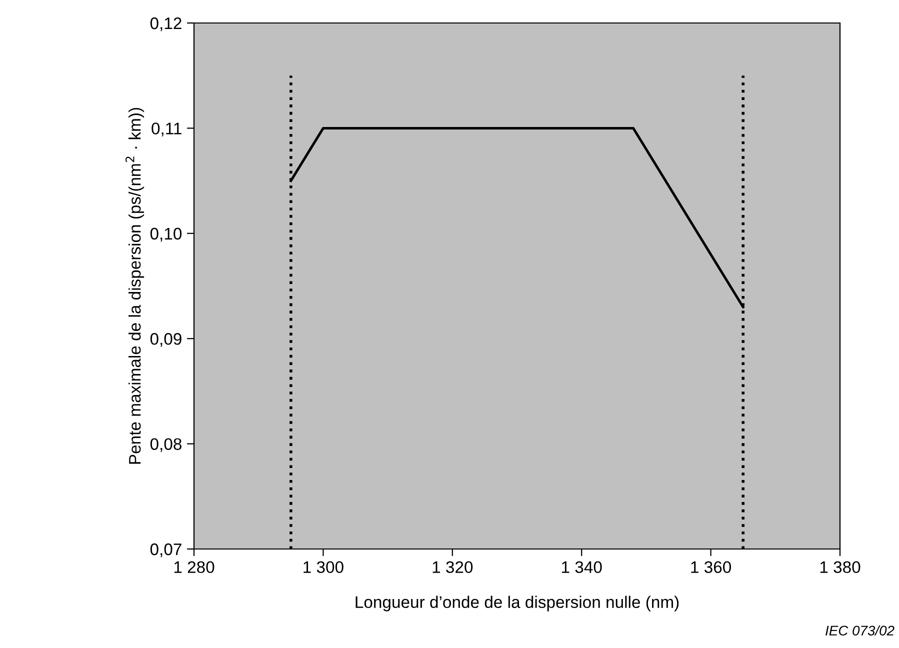  Describe the element at coordinates (166, 24) in the screenshot. I see `y-tick-label: 0,12` at that location.